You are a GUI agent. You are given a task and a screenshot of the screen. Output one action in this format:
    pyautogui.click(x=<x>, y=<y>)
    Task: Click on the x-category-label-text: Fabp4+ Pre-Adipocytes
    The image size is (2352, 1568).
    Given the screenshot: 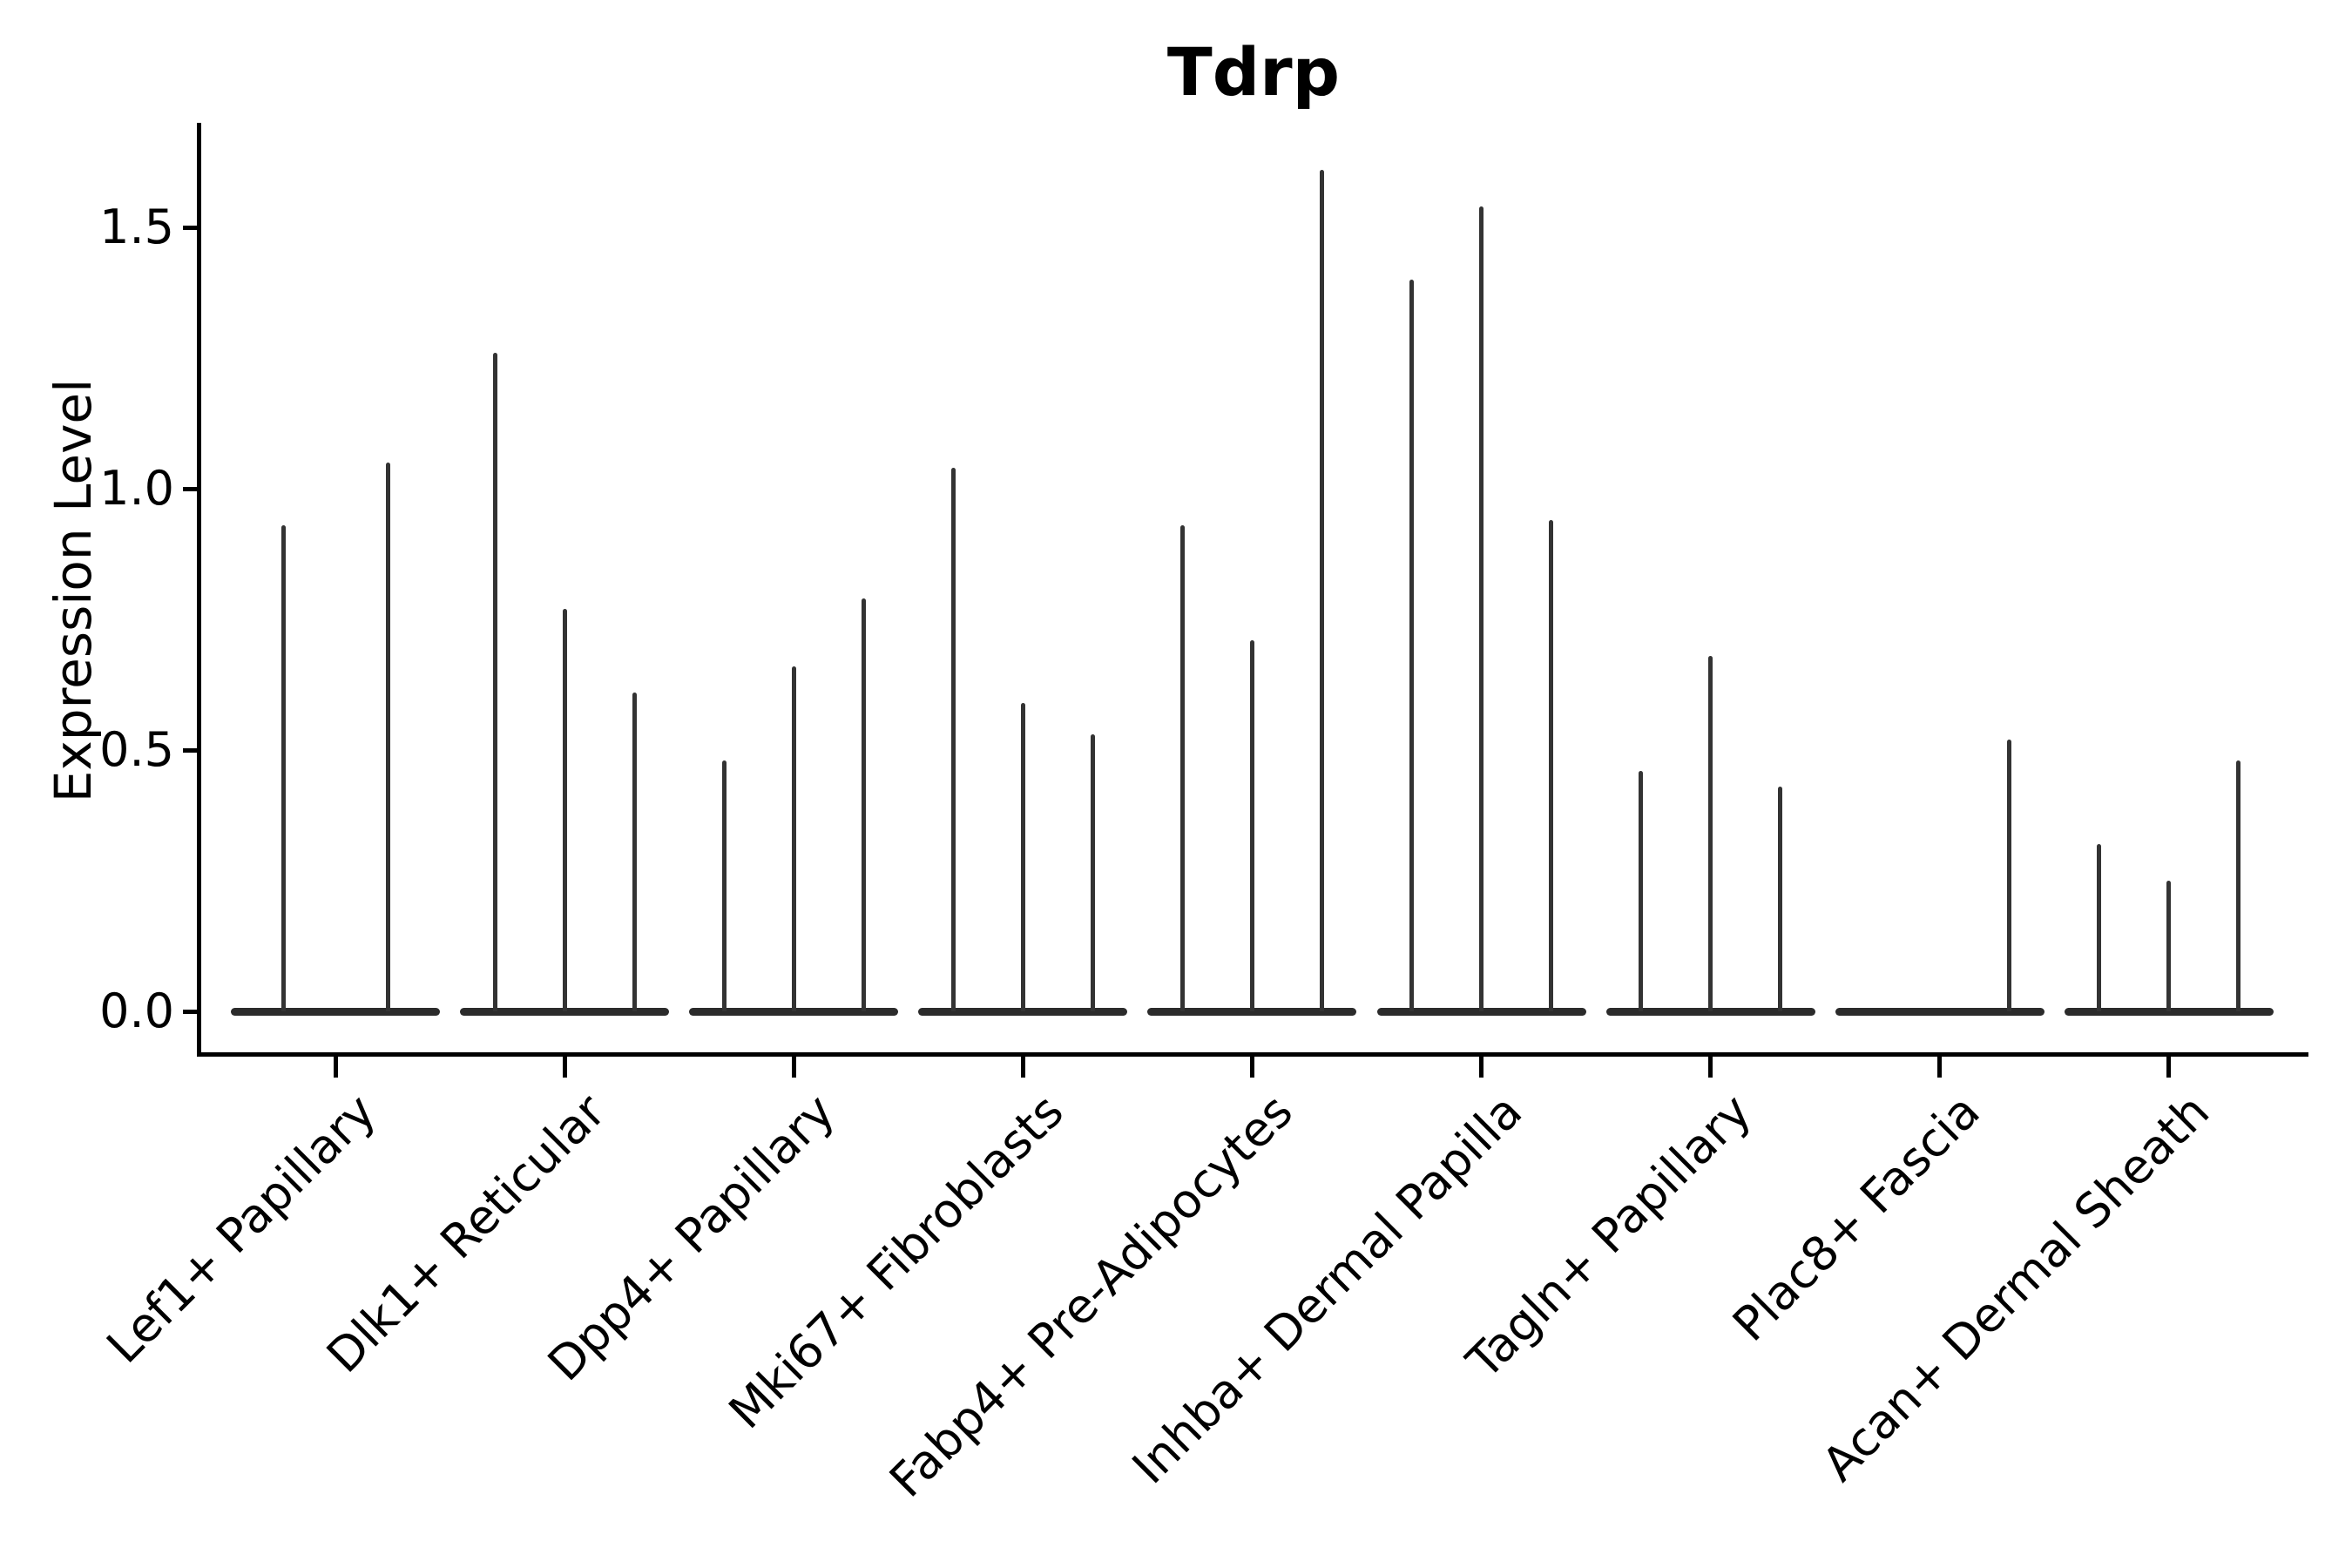 What is the action you would take?
    pyautogui.click(x=1091, y=1296)
    